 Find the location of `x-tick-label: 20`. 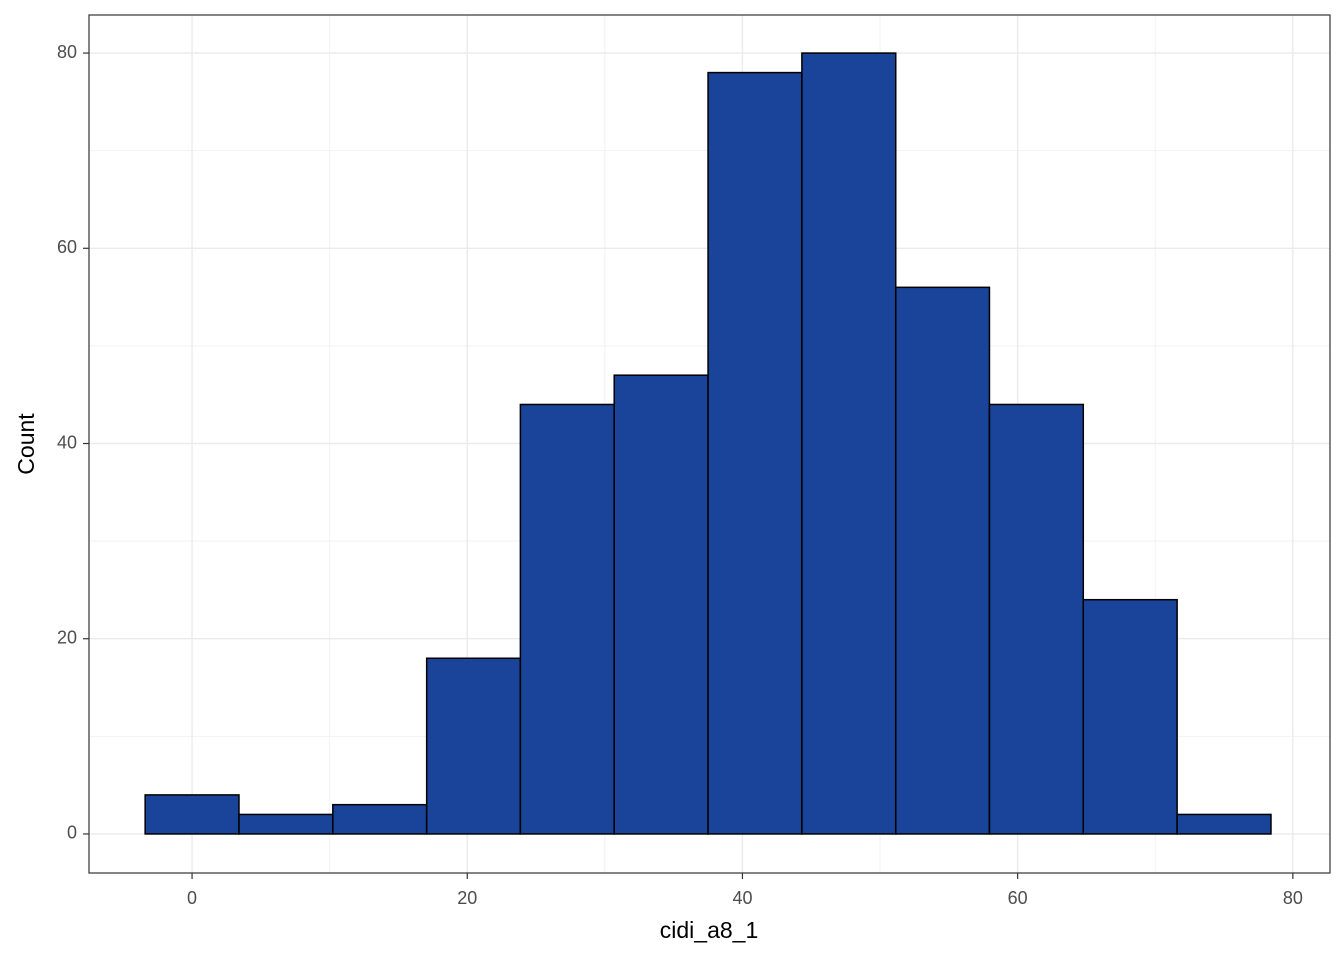

x-tick-label: 20 is located at coordinates (467, 898).